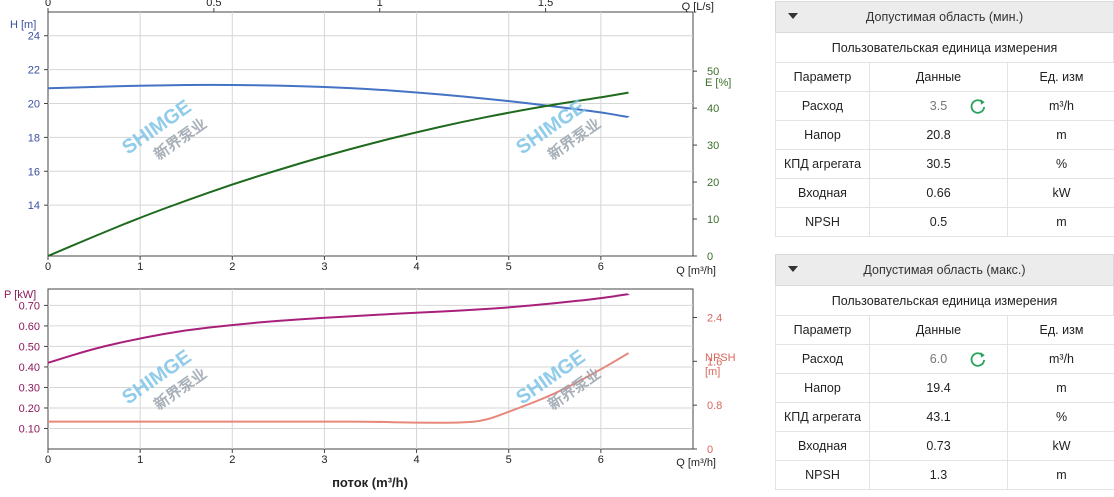 Image resolution: width=1114 pixels, height=497 pixels. What do you see at coordinates (324, 460) in the screenshot?
I see `x-tick-label: 3` at bounding box center [324, 460].